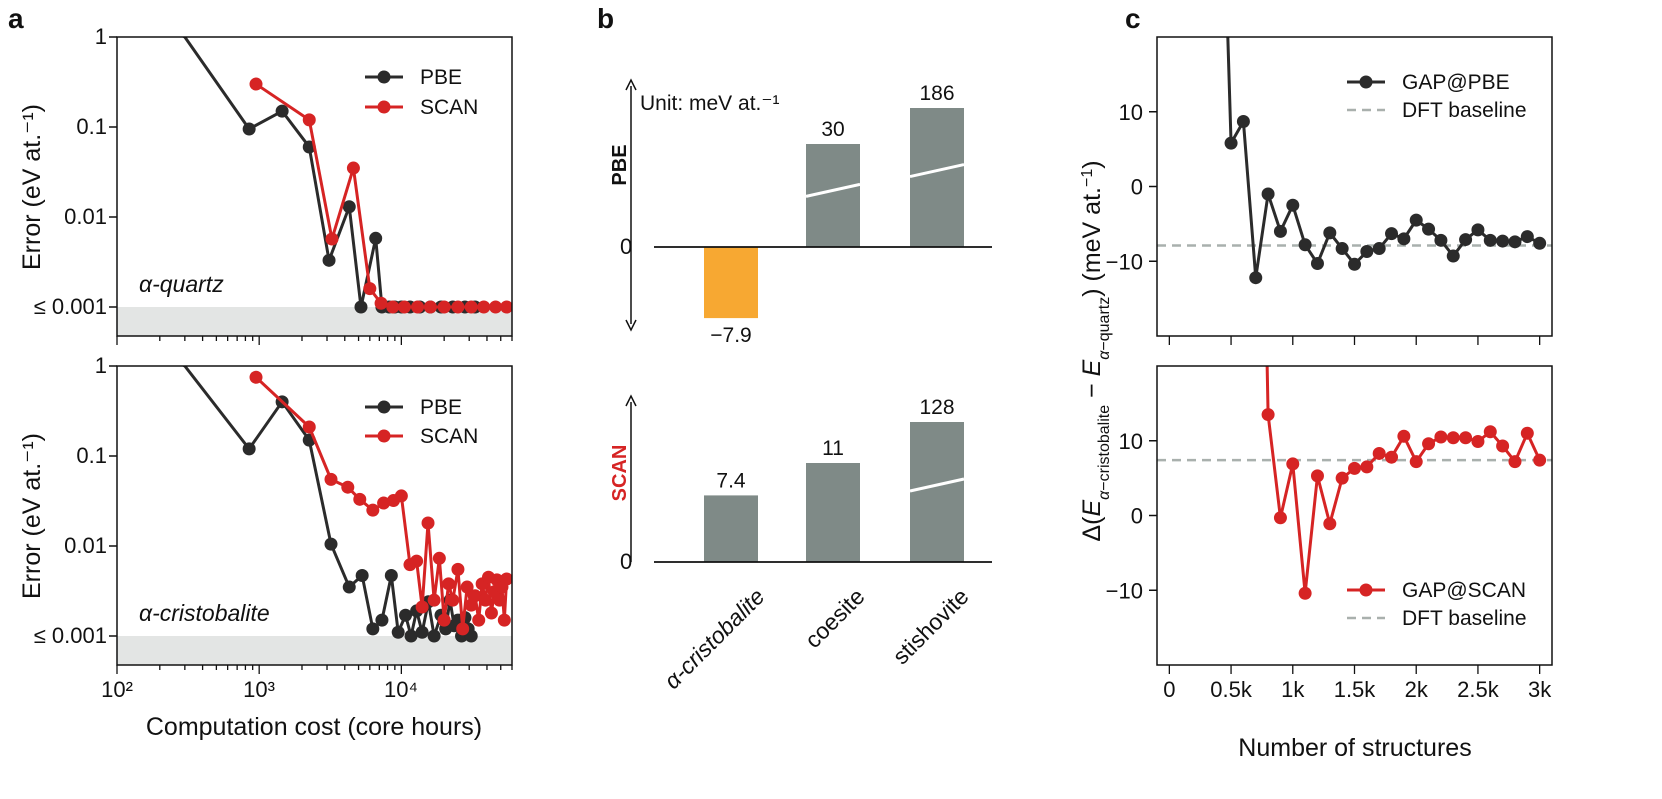  Describe the element at coordinates (937, 171) in the screenshot. I see `axis-break-mark` at that location.